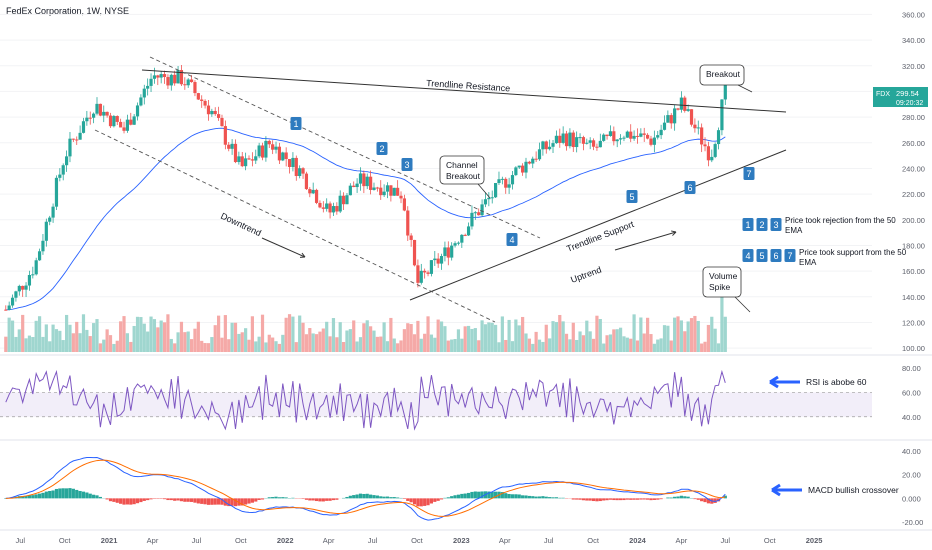 Image resolution: width=932 pixels, height=550 pixels. Describe the element at coordinates (586, 275) in the screenshot. I see `uptrend-label: Uptrend` at that location.